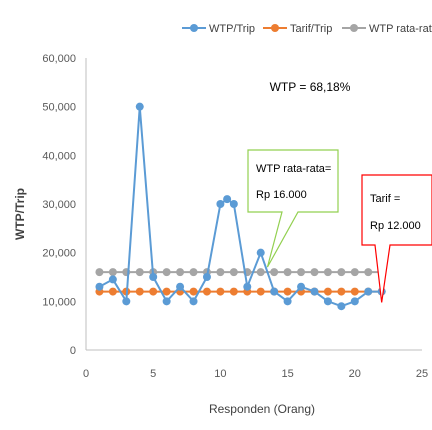 This screenshot has width=432, height=430. I want to click on x-tick-label: 20, so click(355, 374).